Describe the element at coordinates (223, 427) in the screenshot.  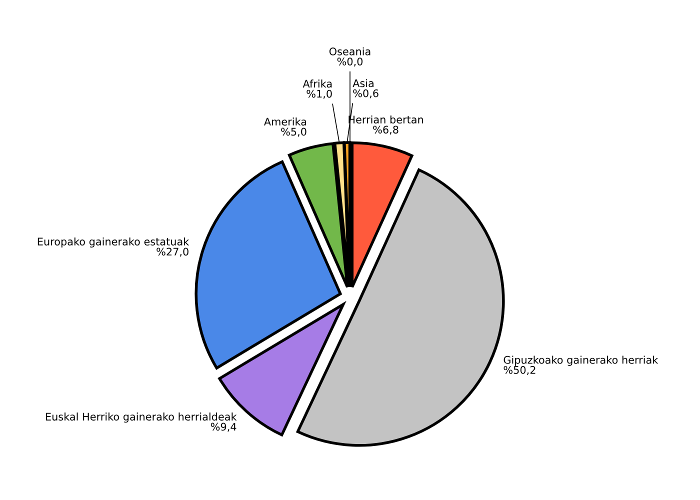
I see `data-label: %9,4` at that location.